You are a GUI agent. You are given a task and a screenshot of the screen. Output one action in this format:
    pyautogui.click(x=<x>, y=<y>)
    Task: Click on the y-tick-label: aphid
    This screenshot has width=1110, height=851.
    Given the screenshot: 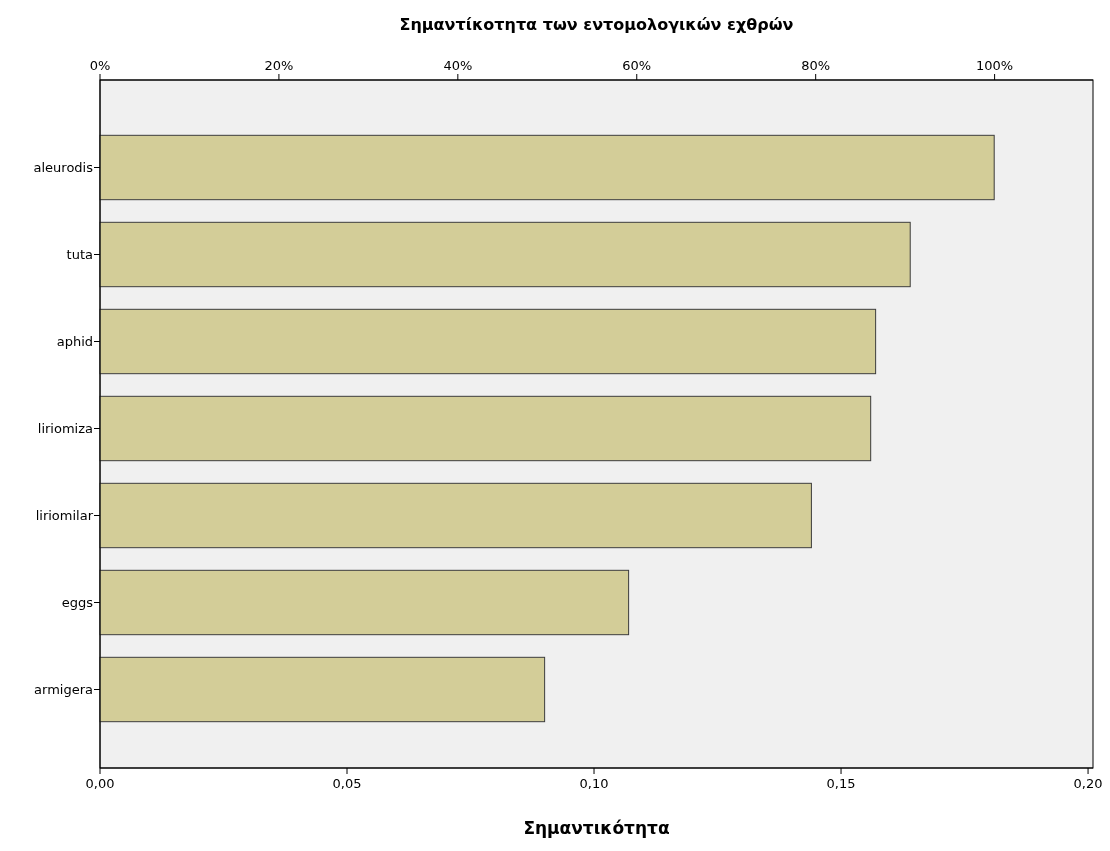 What is the action you would take?
    pyautogui.click(x=74, y=342)
    